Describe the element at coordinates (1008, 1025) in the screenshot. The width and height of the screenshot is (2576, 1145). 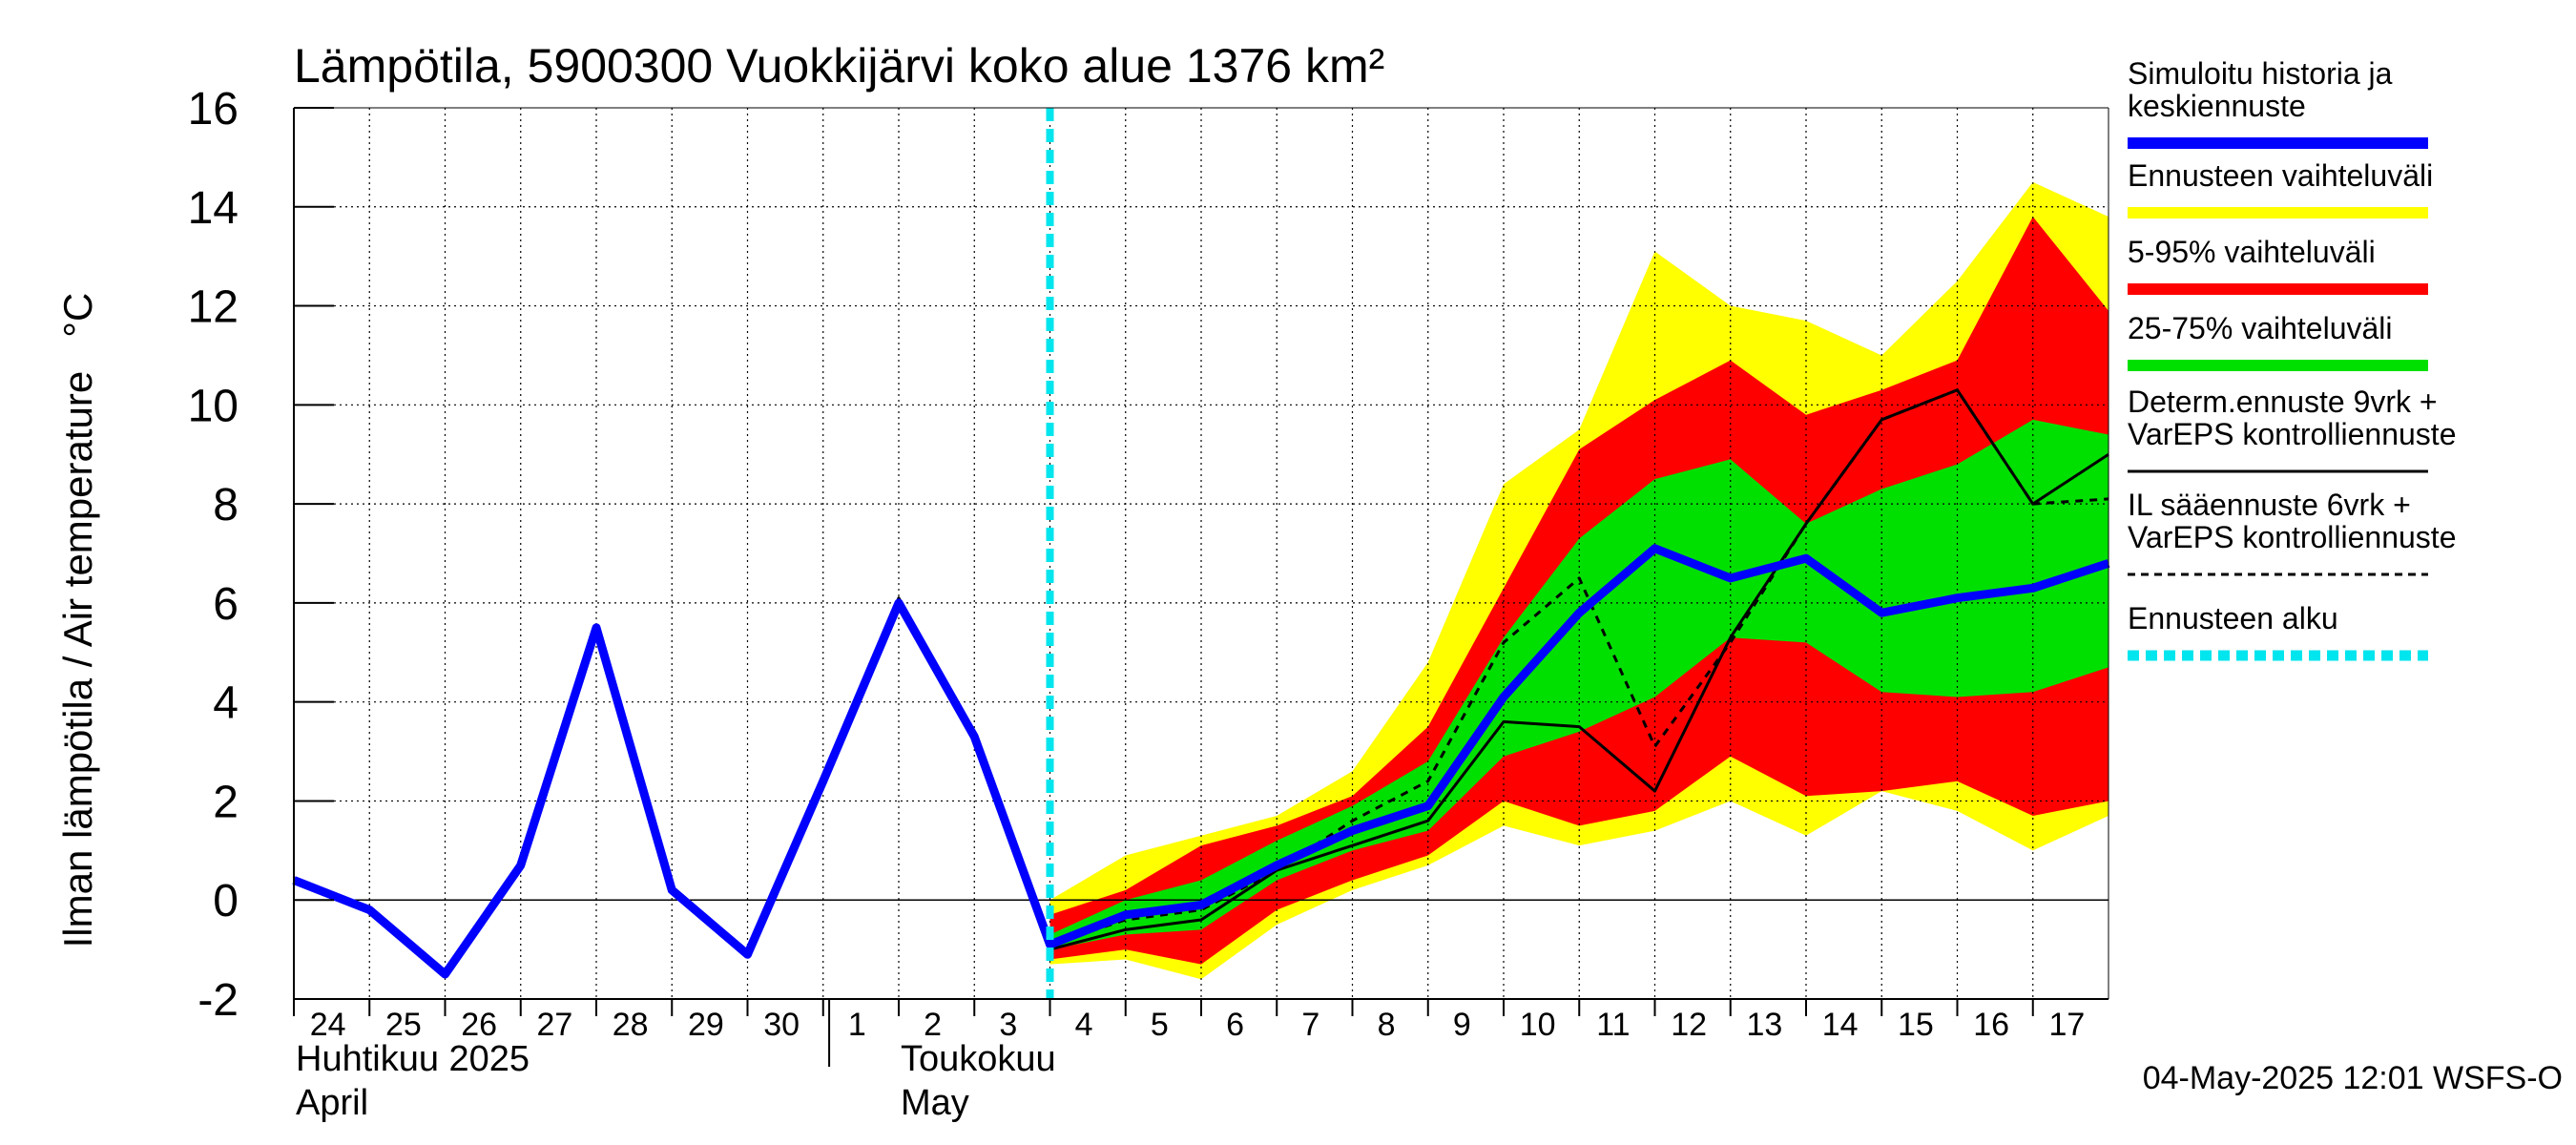
I see `x-tick-label: 3` at that location.